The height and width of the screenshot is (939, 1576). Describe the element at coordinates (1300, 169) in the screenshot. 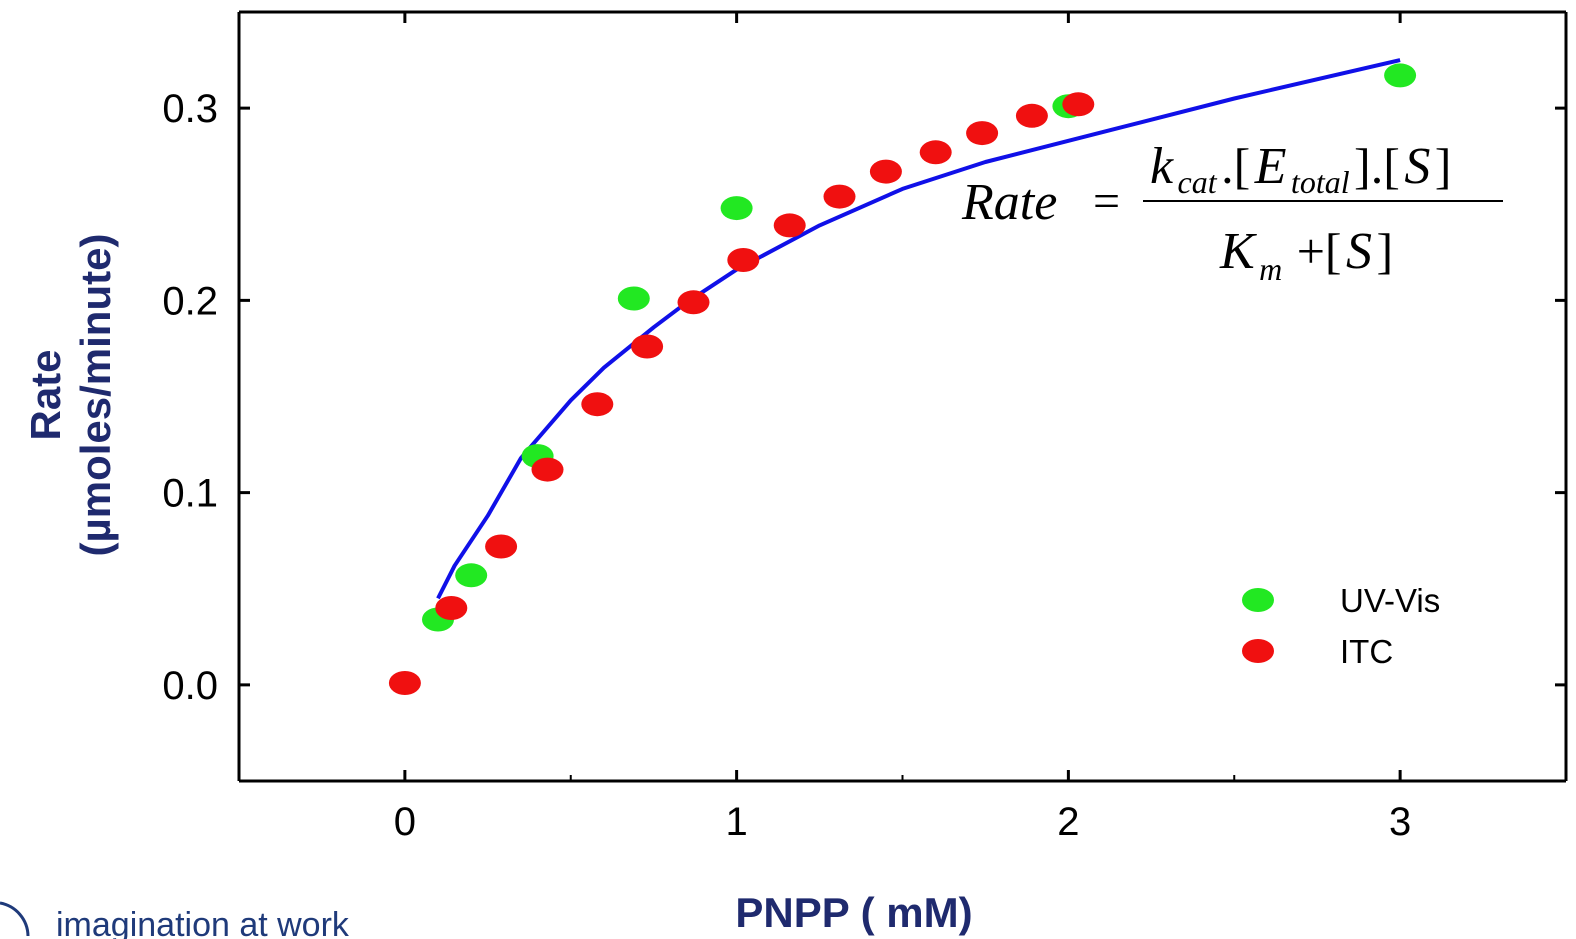

I see `equation-numerator: k cat .[ E total ].[ S ]` at that location.